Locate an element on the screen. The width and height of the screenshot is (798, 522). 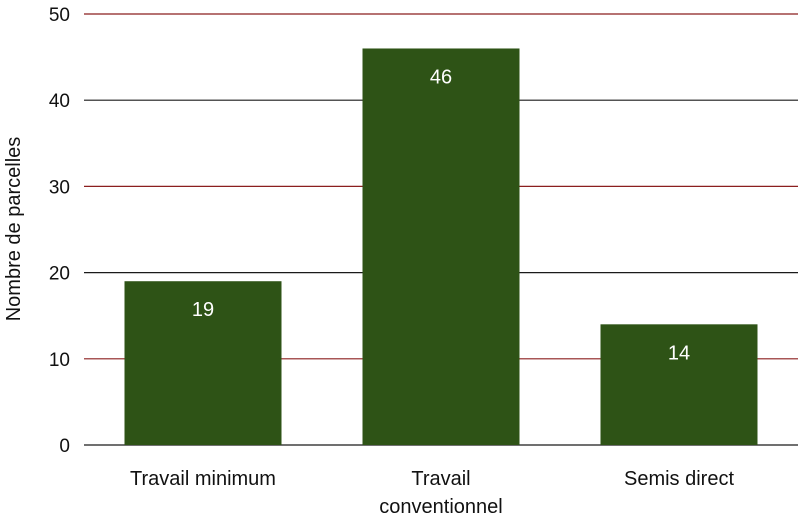
x-tick-label: Travail minimum is located at coordinates (203, 479).